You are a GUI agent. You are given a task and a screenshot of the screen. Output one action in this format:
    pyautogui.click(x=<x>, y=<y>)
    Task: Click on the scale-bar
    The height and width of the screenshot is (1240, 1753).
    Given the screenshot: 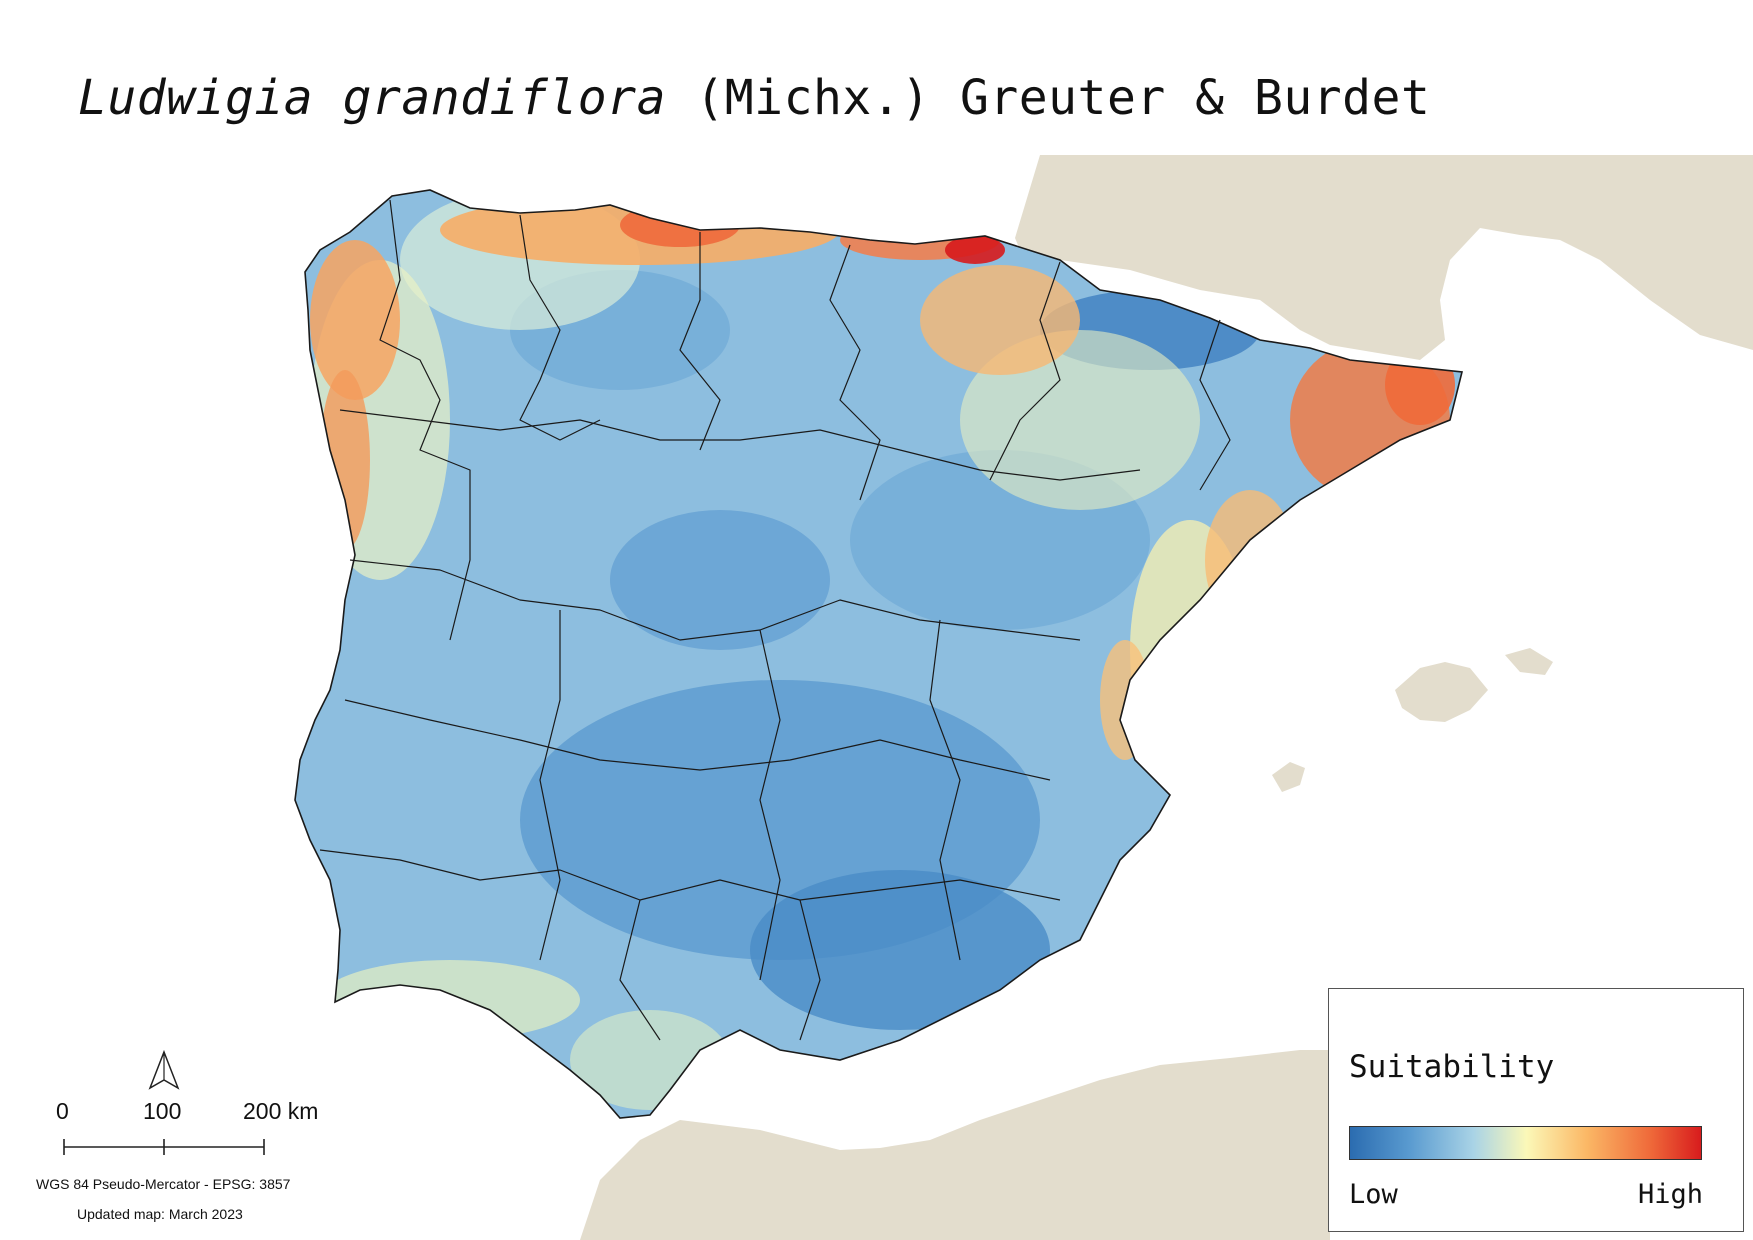 What is the action you would take?
    pyautogui.click(x=164, y=1147)
    